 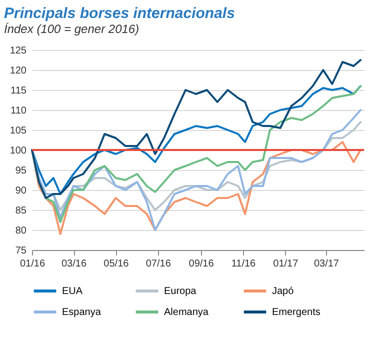 I want to click on x-tick-label: 11/16, so click(x=243, y=264).